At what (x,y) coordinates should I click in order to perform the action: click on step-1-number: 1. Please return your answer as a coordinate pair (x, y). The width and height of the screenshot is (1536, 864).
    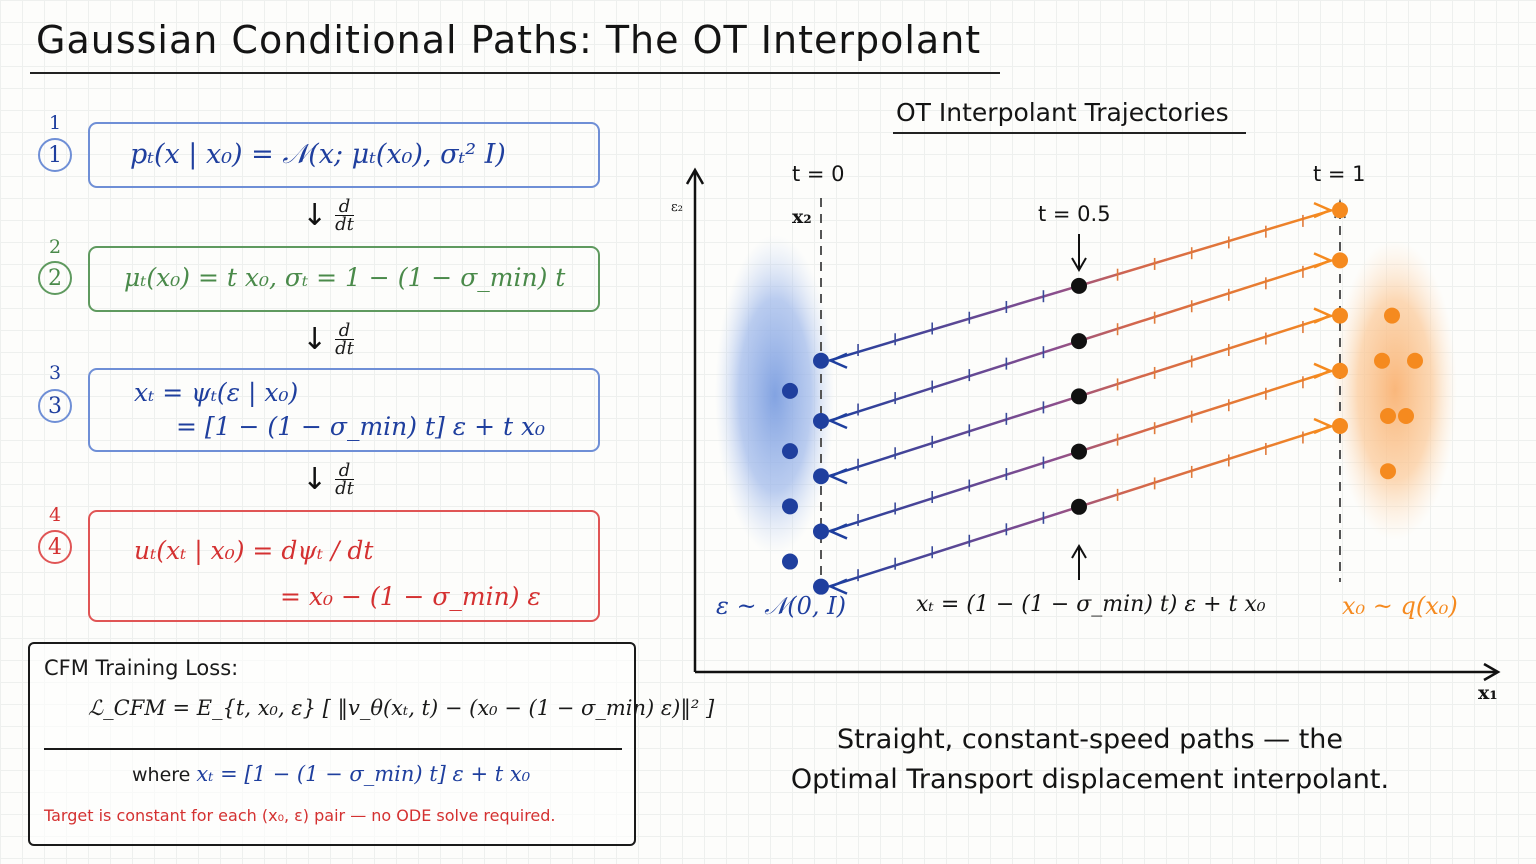
    Looking at the image, I should click on (55, 123).